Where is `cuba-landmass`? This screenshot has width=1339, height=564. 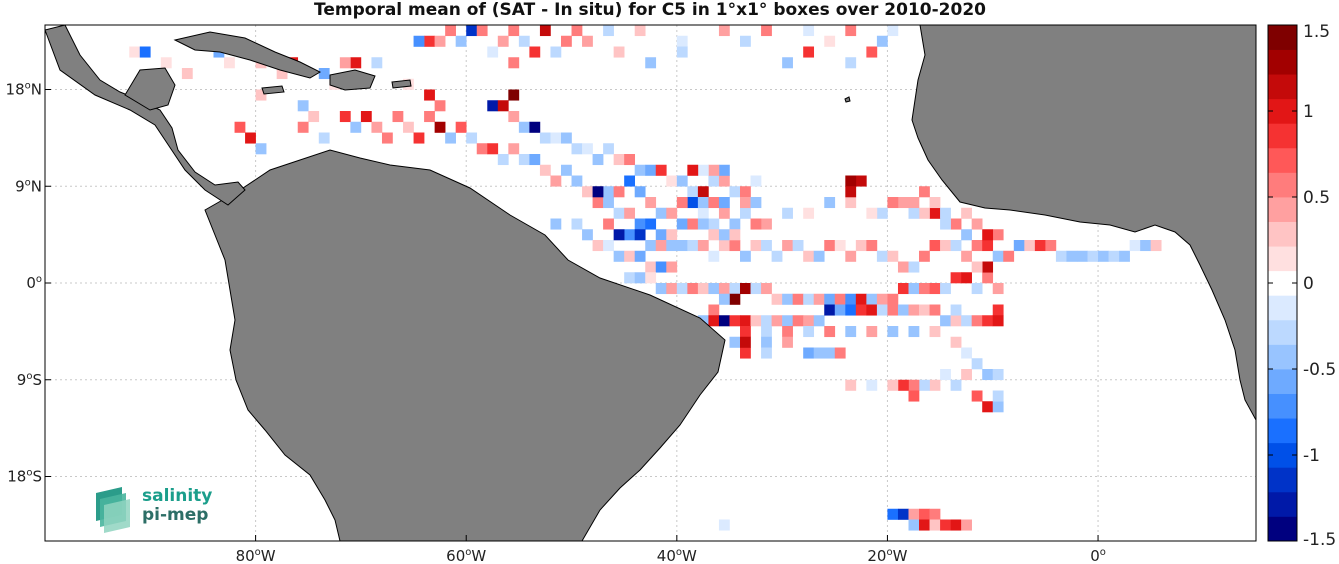
cuba-landmass is located at coordinates (247, 55).